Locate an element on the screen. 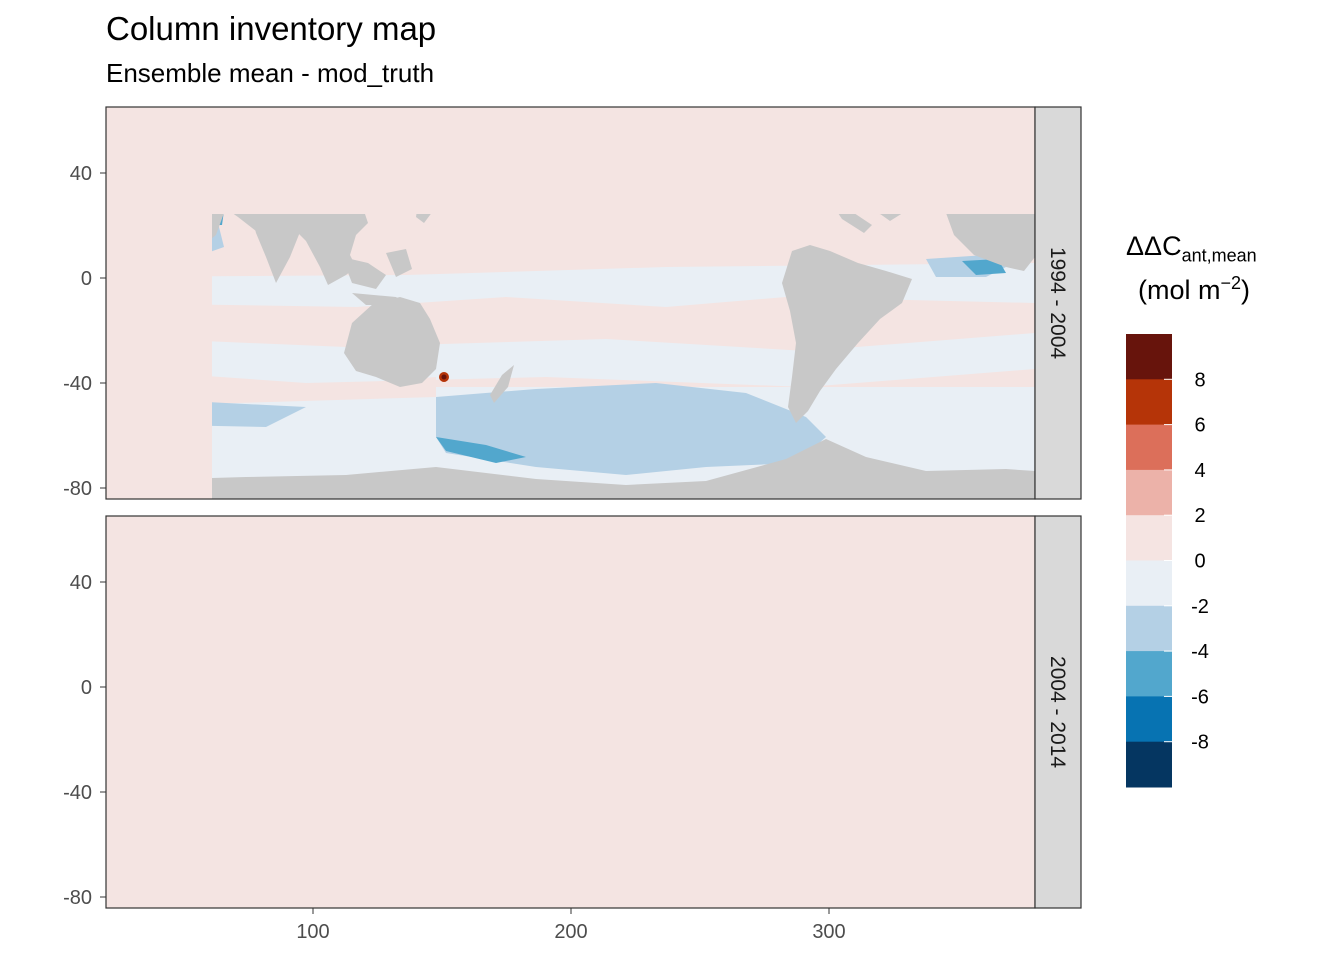 This screenshot has height=960, width=1344. legend-tick-label: 0 is located at coordinates (1199, 562).